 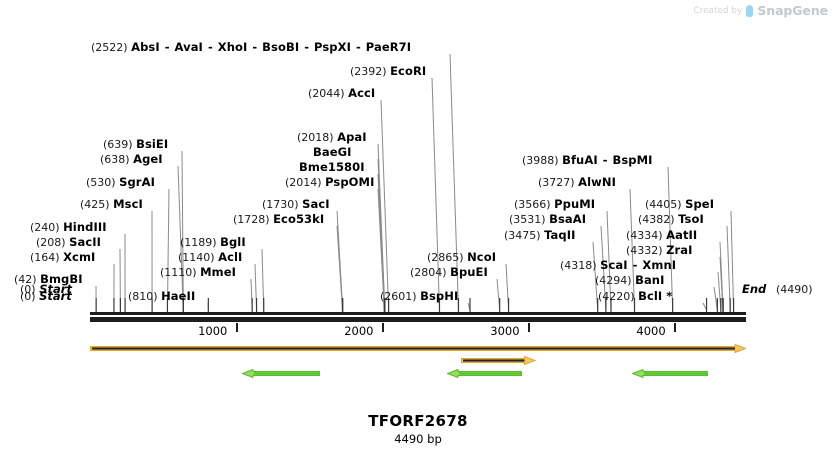 I want to click on start-marker-position: (0), so click(x=28, y=289).